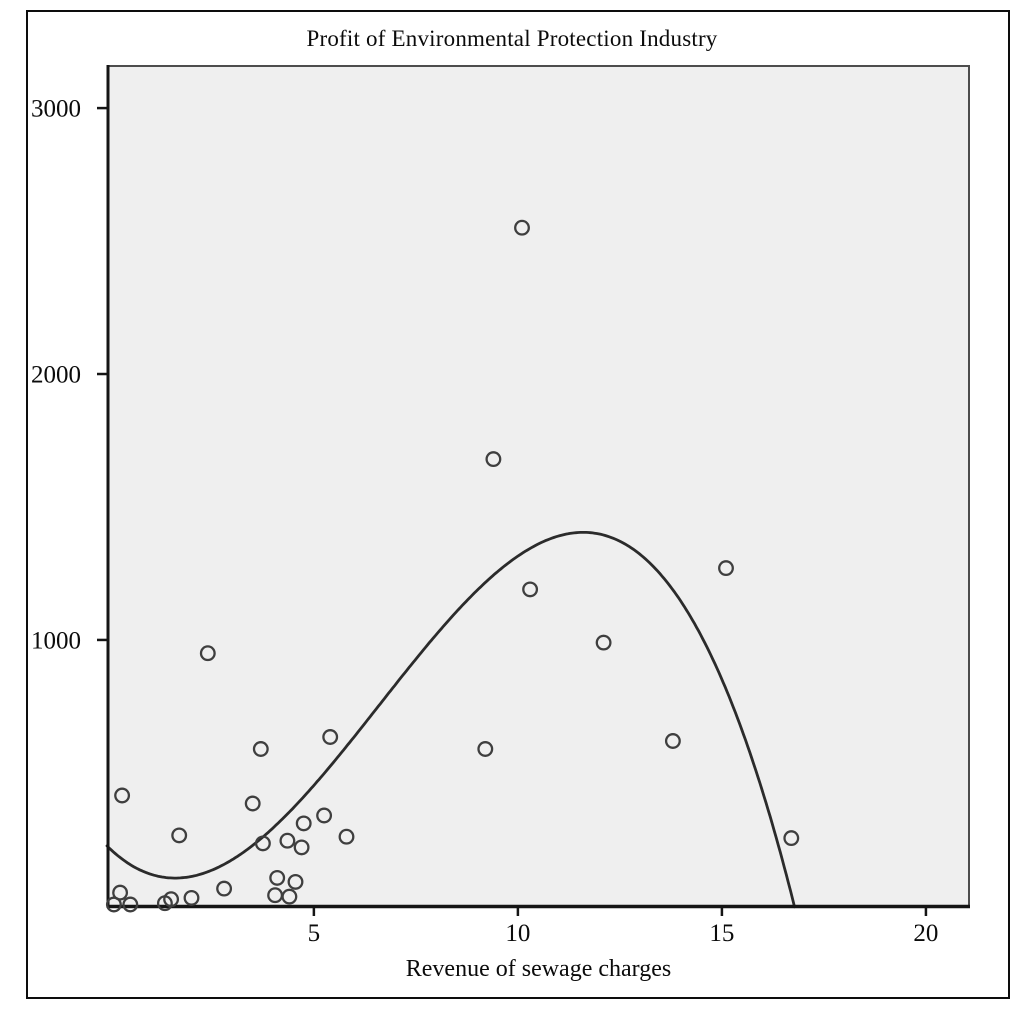 The image size is (1024, 1010). I want to click on x-axis-label: Revenue of sewage charges, so click(538, 969).